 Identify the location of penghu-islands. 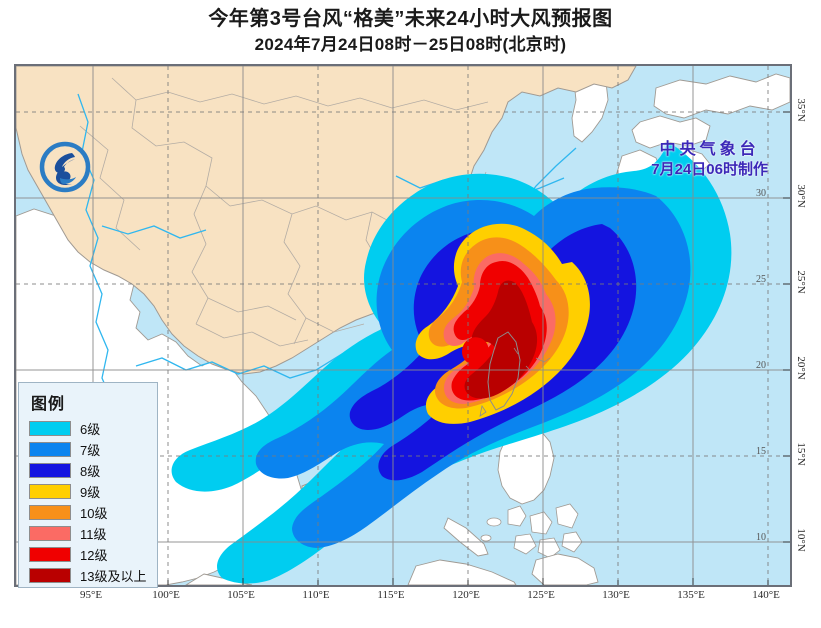
(483, 410).